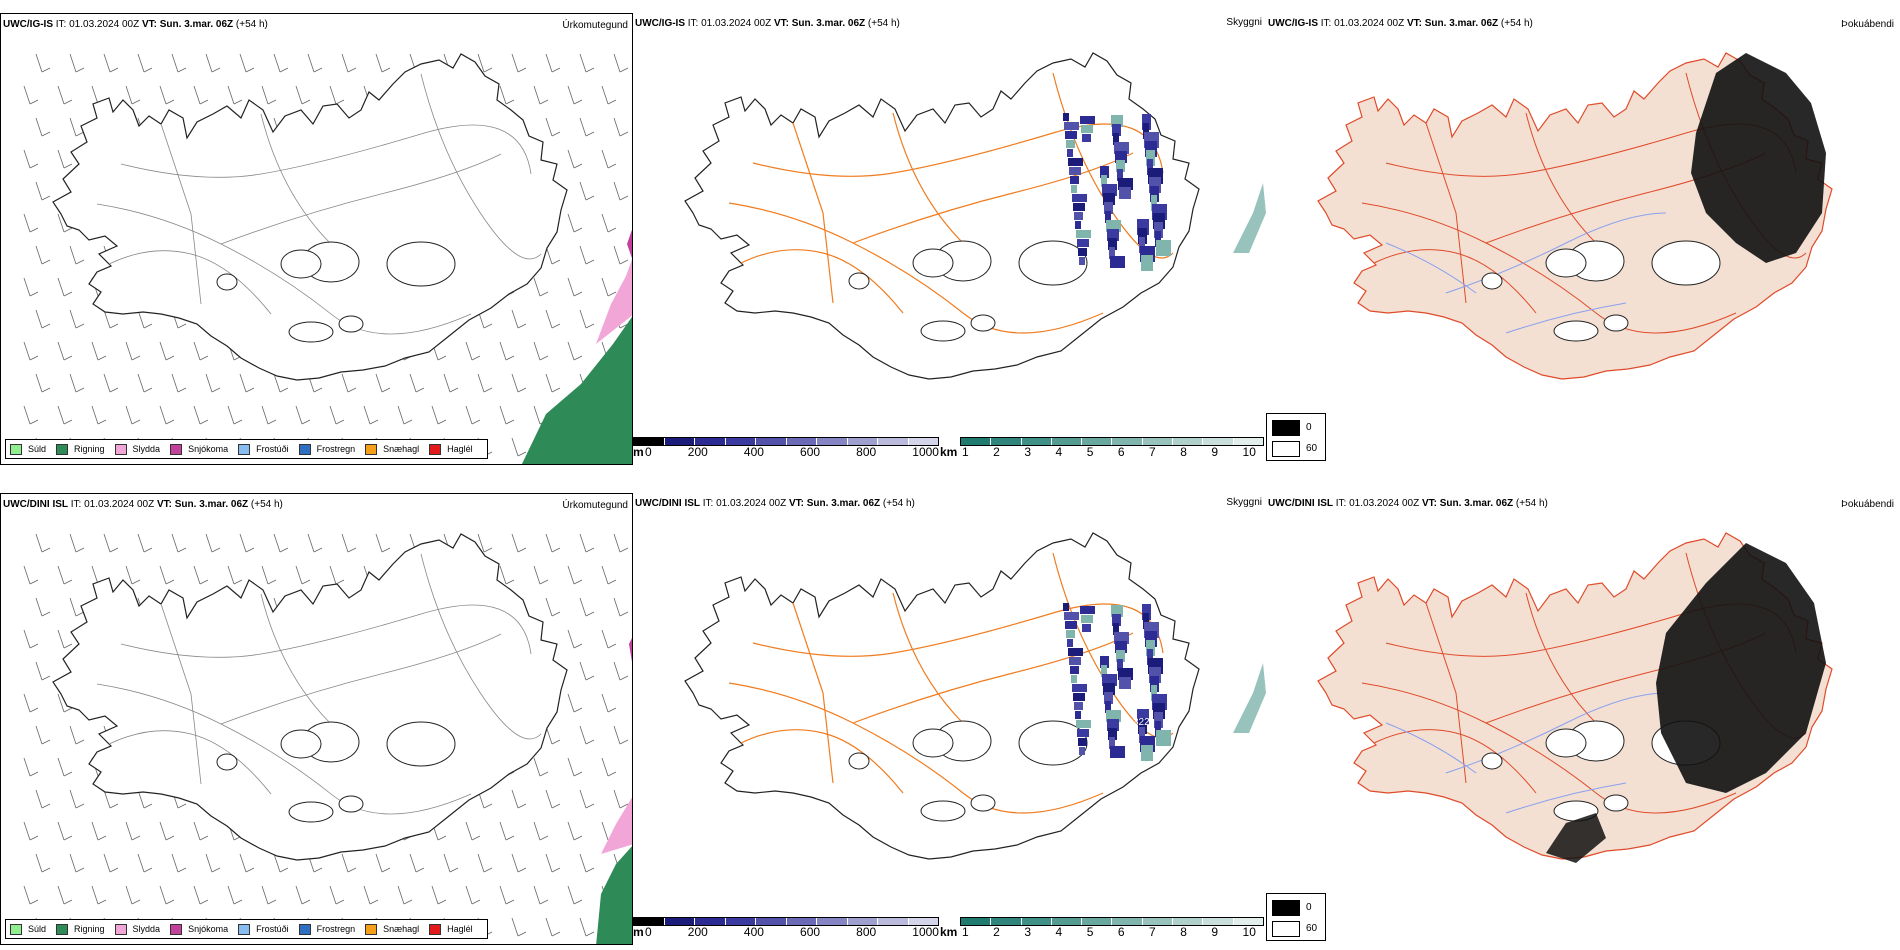 The width and height of the screenshot is (1900, 950). Describe the element at coordinates (80, 929) in the screenshot. I see `legend-item: Rigning` at that location.